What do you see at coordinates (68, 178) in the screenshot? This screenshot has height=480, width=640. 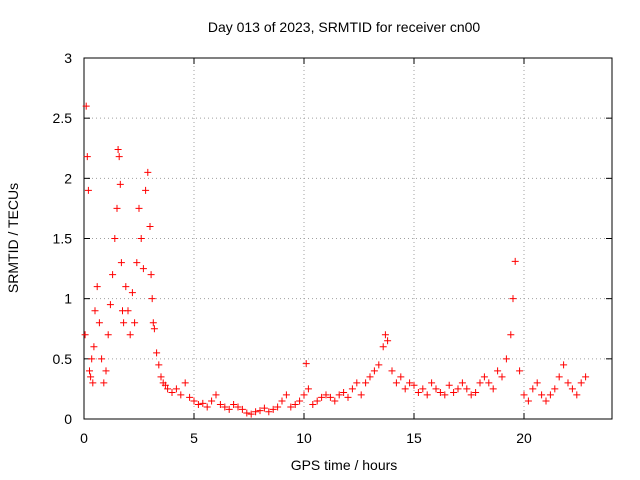 I see `y-tick-label: 2` at bounding box center [68, 178].